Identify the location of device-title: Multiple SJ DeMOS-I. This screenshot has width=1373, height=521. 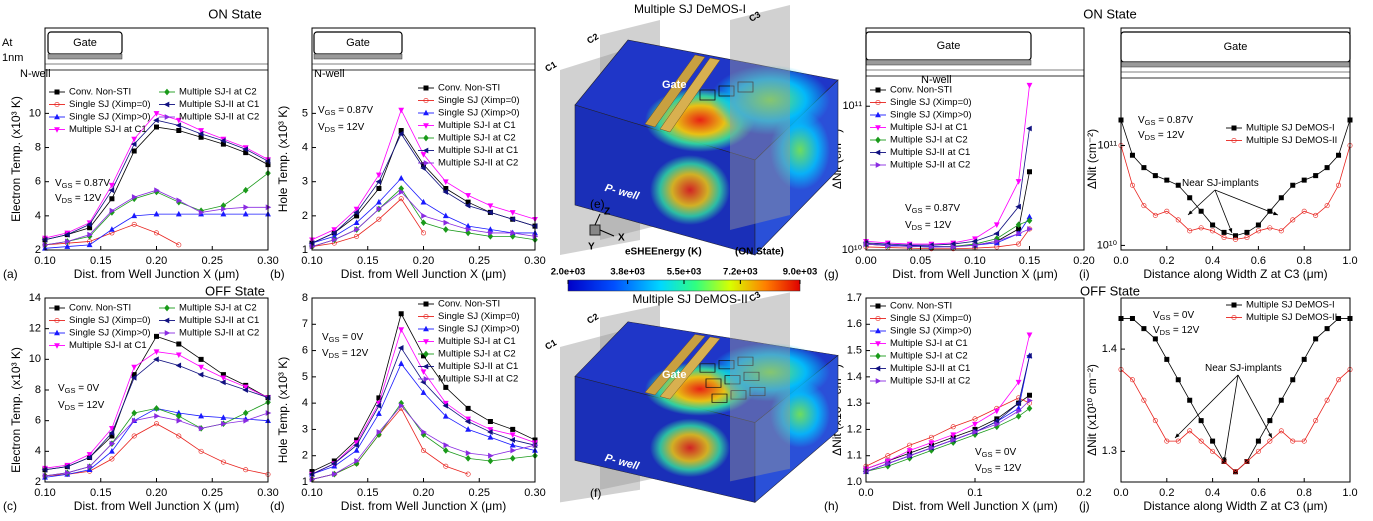
(690, 9).